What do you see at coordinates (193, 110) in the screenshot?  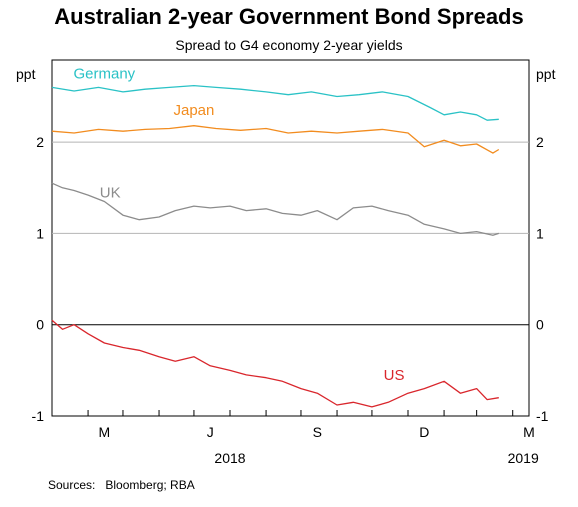 I see `series-label-japan: Japan` at bounding box center [193, 110].